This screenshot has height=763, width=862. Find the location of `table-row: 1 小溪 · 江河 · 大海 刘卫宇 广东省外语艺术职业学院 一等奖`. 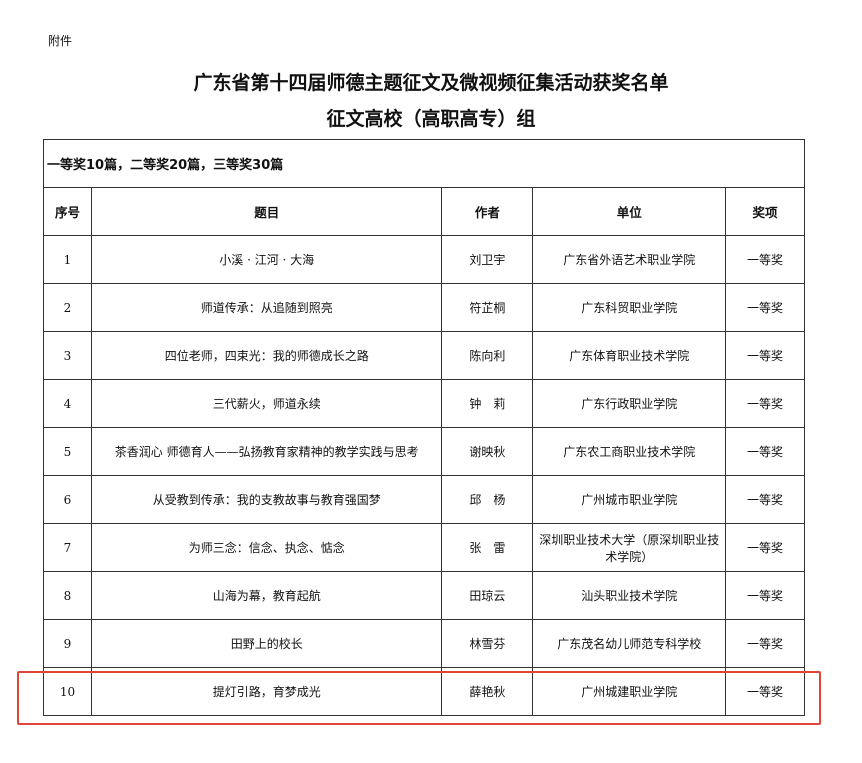

table-row: 1 小溪 · 江河 · 大海 刘卫宇 广东省外语艺术职业学院 一等奖 is located at coordinates (424, 259).